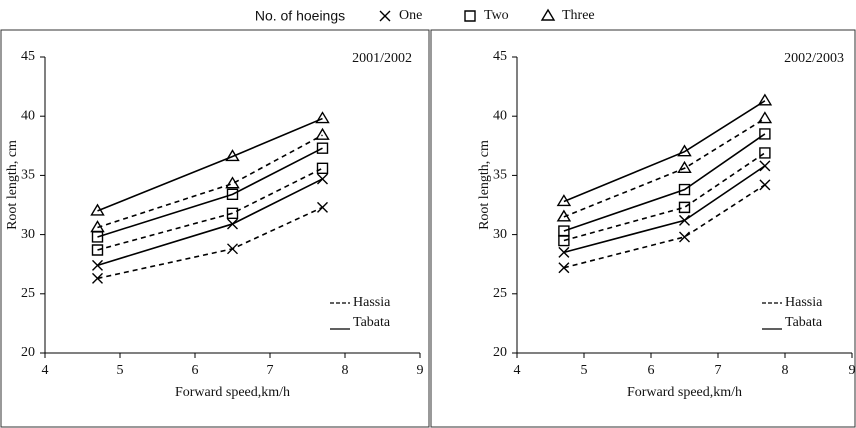  Describe the element at coordinates (814, 58) in the screenshot. I see `chart-title: 2002/2003` at that location.